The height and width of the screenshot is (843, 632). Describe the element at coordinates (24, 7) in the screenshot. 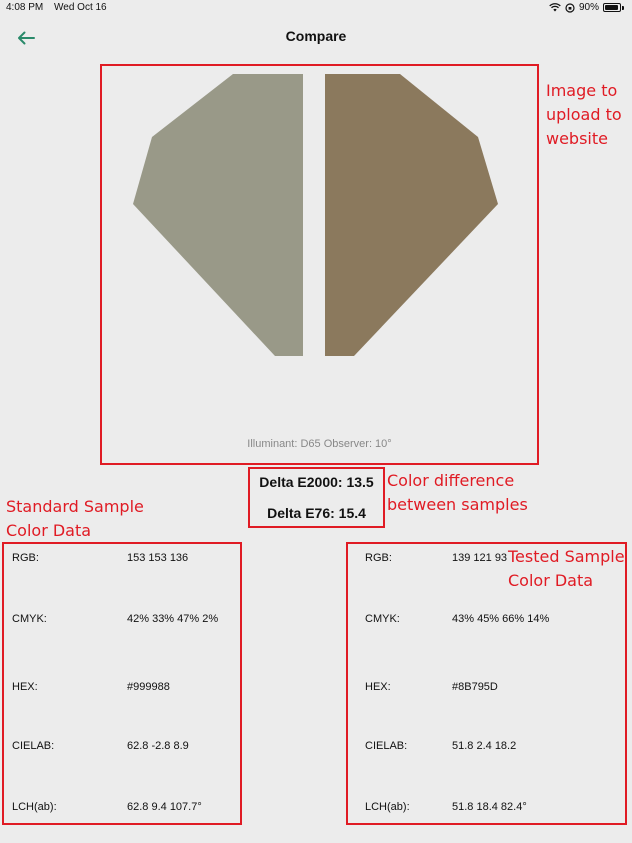

I see `status-time: 4:08 PM` at that location.